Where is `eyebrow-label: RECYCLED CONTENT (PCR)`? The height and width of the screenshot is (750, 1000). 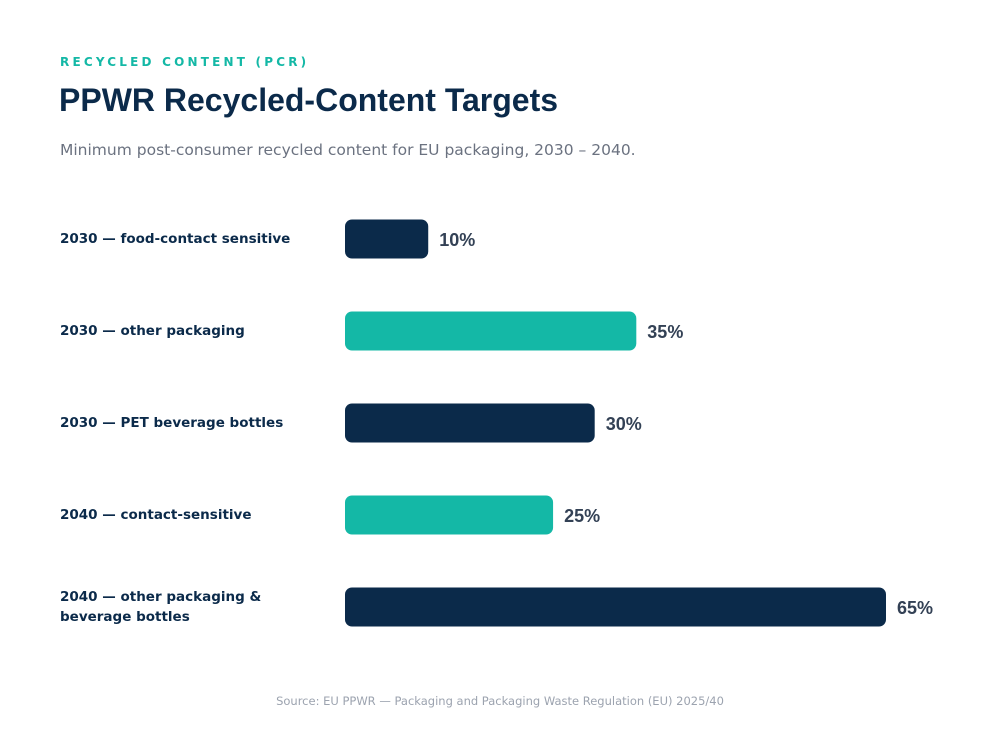 eyebrow-label: RECYCLED CONTENT (PCR) is located at coordinates (185, 62).